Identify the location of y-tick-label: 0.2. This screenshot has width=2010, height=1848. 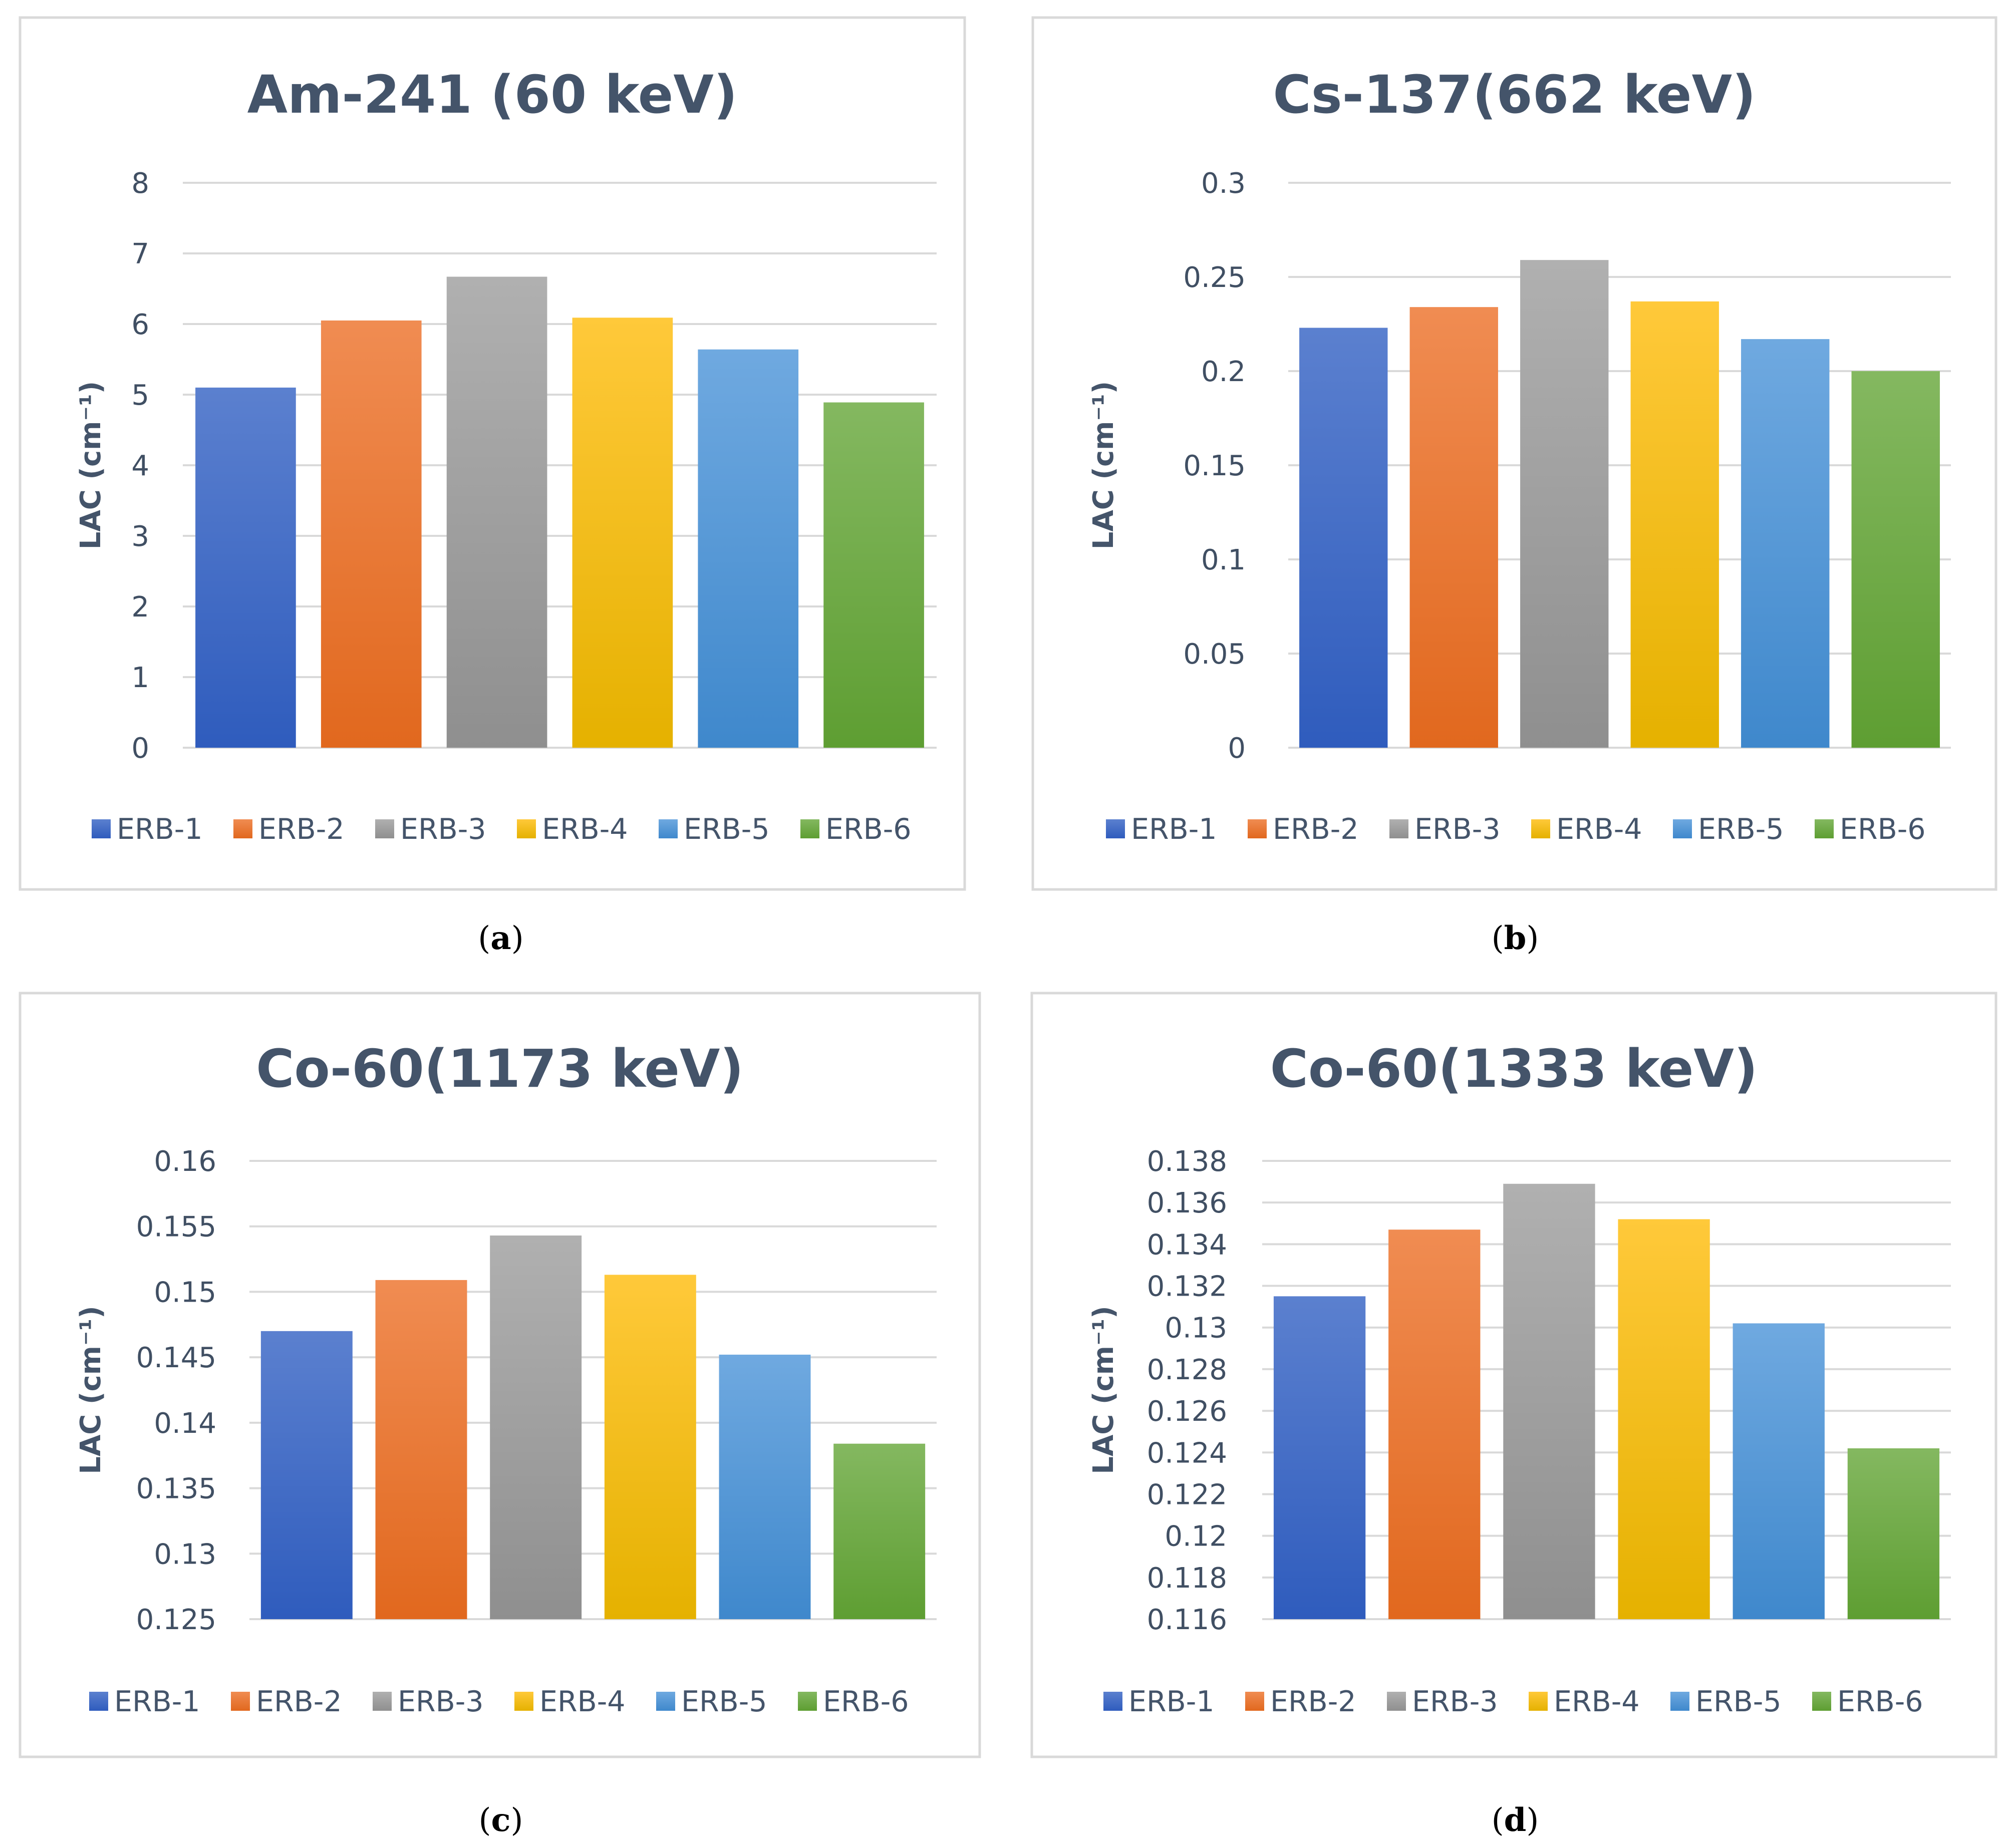
(1223, 372).